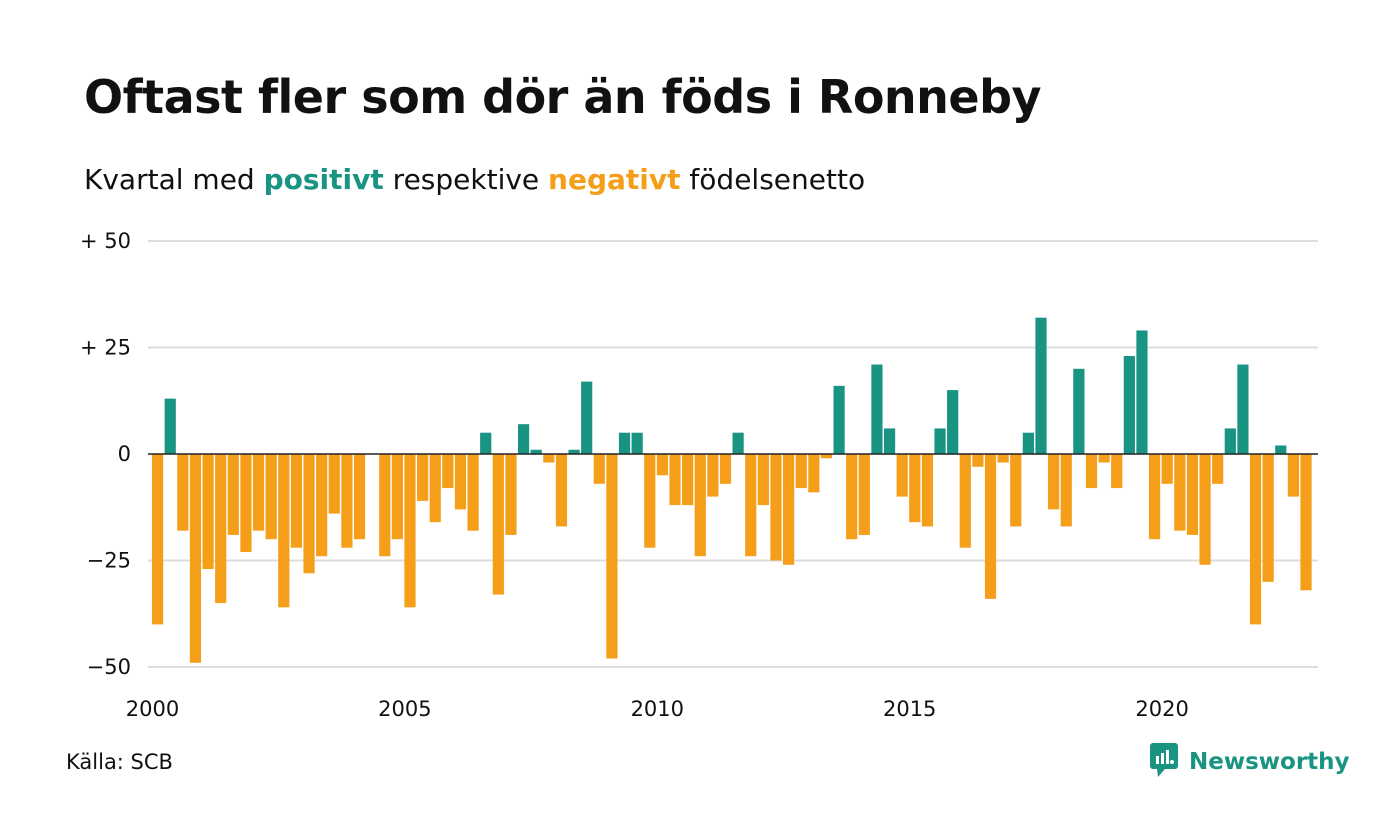 The height and width of the screenshot is (840, 1400). I want to click on x-tick-label: 2020, so click(1161, 709).